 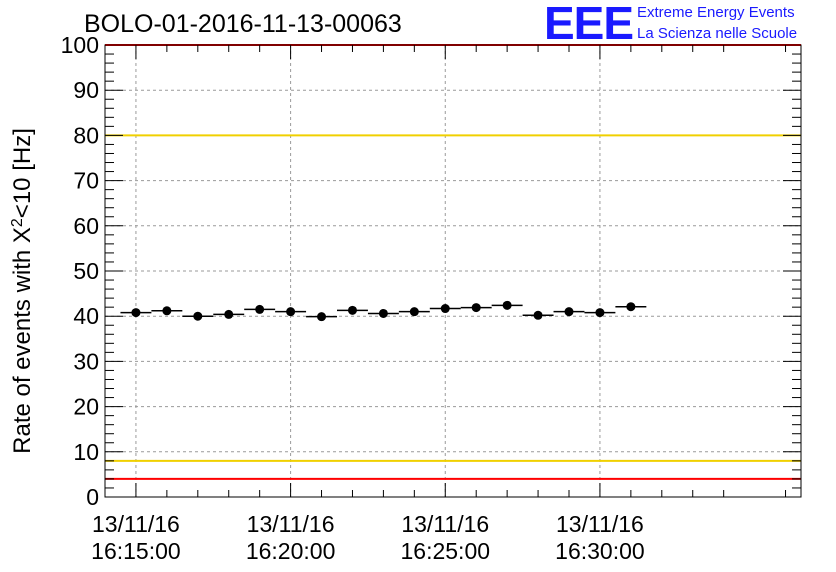 I want to click on y-tick-label: 90, so click(x=86, y=90).